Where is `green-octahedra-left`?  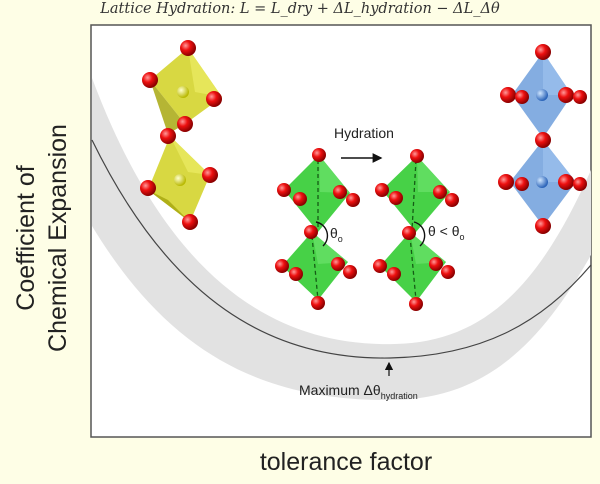 green-octahedra-left is located at coordinates (316, 228).